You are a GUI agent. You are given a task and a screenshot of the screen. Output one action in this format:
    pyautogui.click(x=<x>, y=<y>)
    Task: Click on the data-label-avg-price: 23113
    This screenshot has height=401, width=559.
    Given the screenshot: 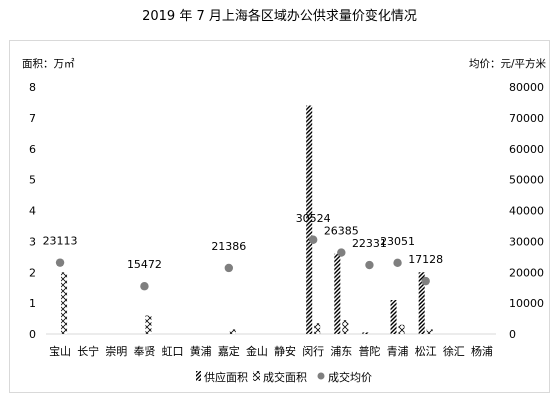 What is the action you would take?
    pyautogui.click(x=60, y=241)
    